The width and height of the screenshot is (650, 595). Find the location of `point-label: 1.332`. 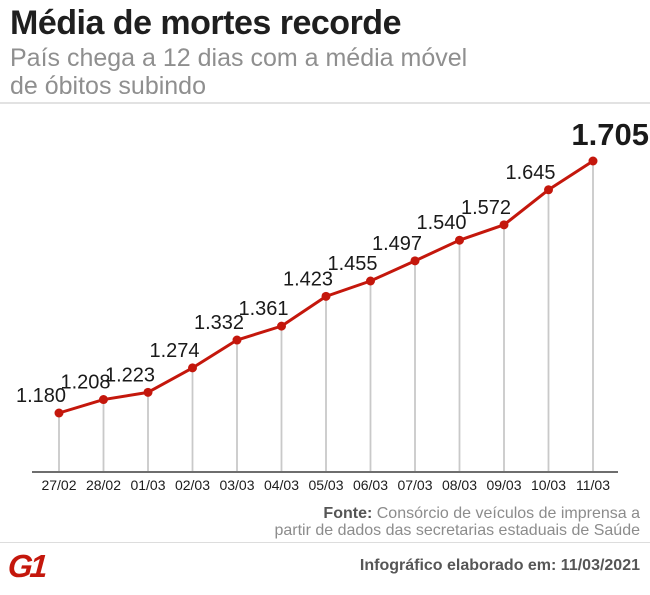

point-label: 1.332 is located at coordinates (219, 323).